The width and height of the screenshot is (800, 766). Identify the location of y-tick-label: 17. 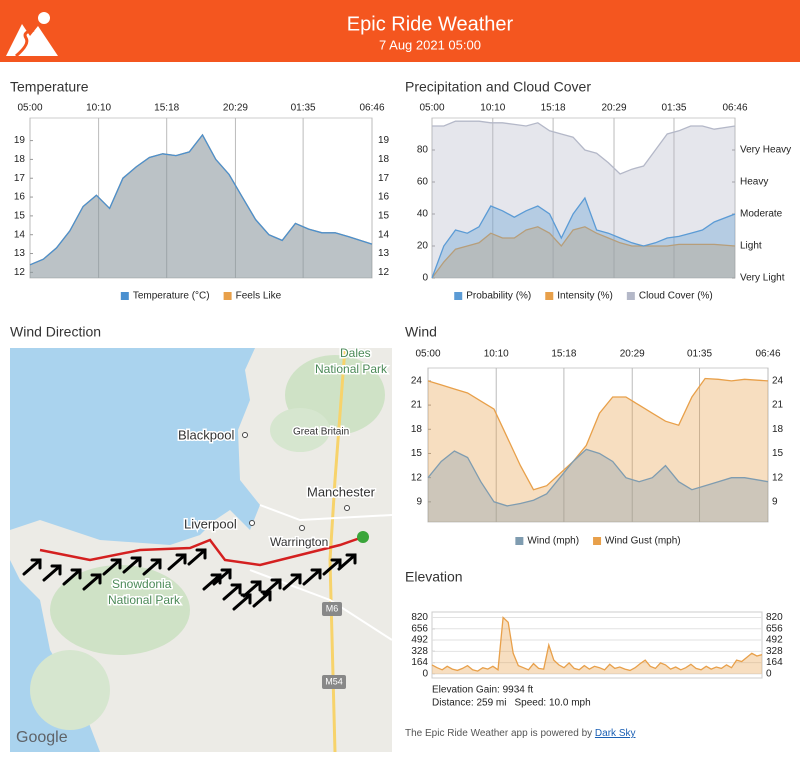
(20, 178).